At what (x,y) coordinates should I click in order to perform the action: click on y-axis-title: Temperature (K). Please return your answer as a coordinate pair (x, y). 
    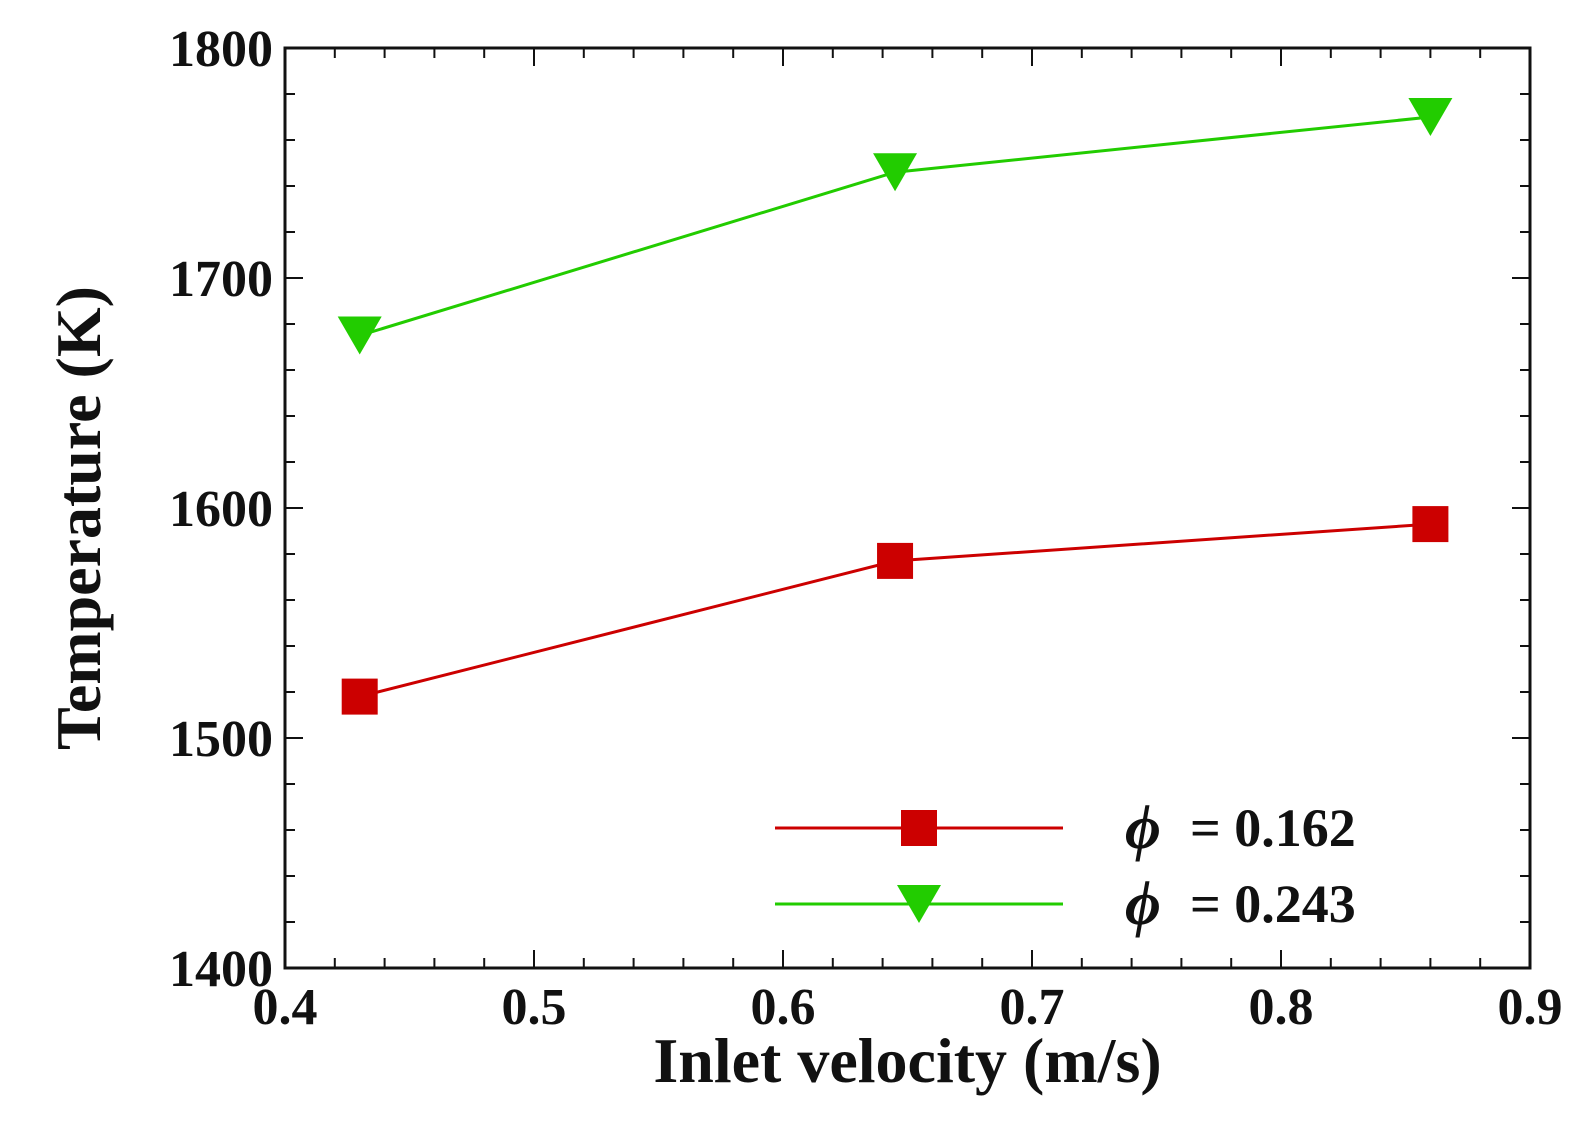
    Looking at the image, I should click on (78, 518).